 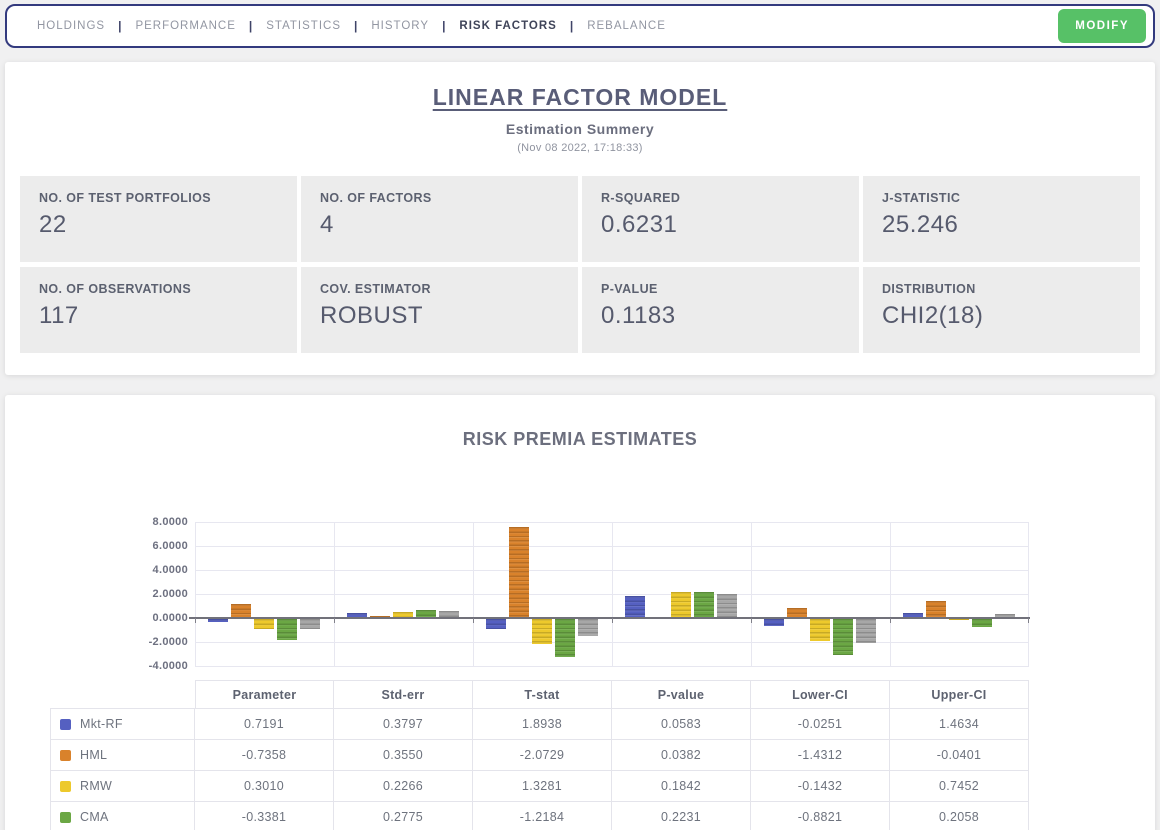 I want to click on bar-hml-lower-ci, so click(x=797, y=613).